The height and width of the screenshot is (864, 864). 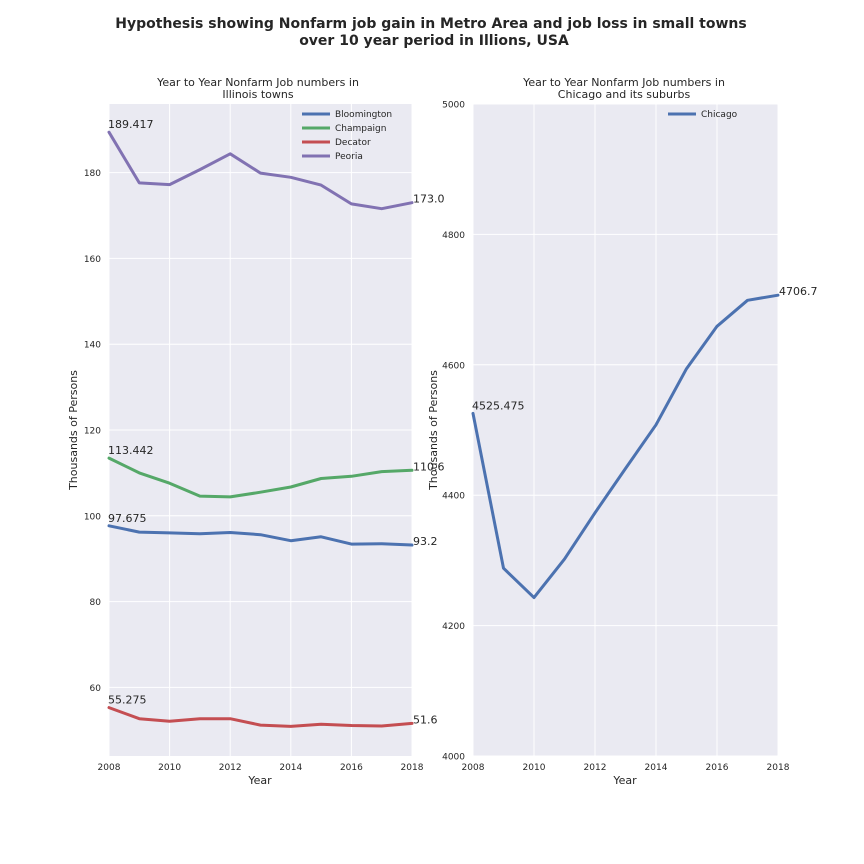 I want to click on data-label-start: 55.275, so click(x=127, y=700).